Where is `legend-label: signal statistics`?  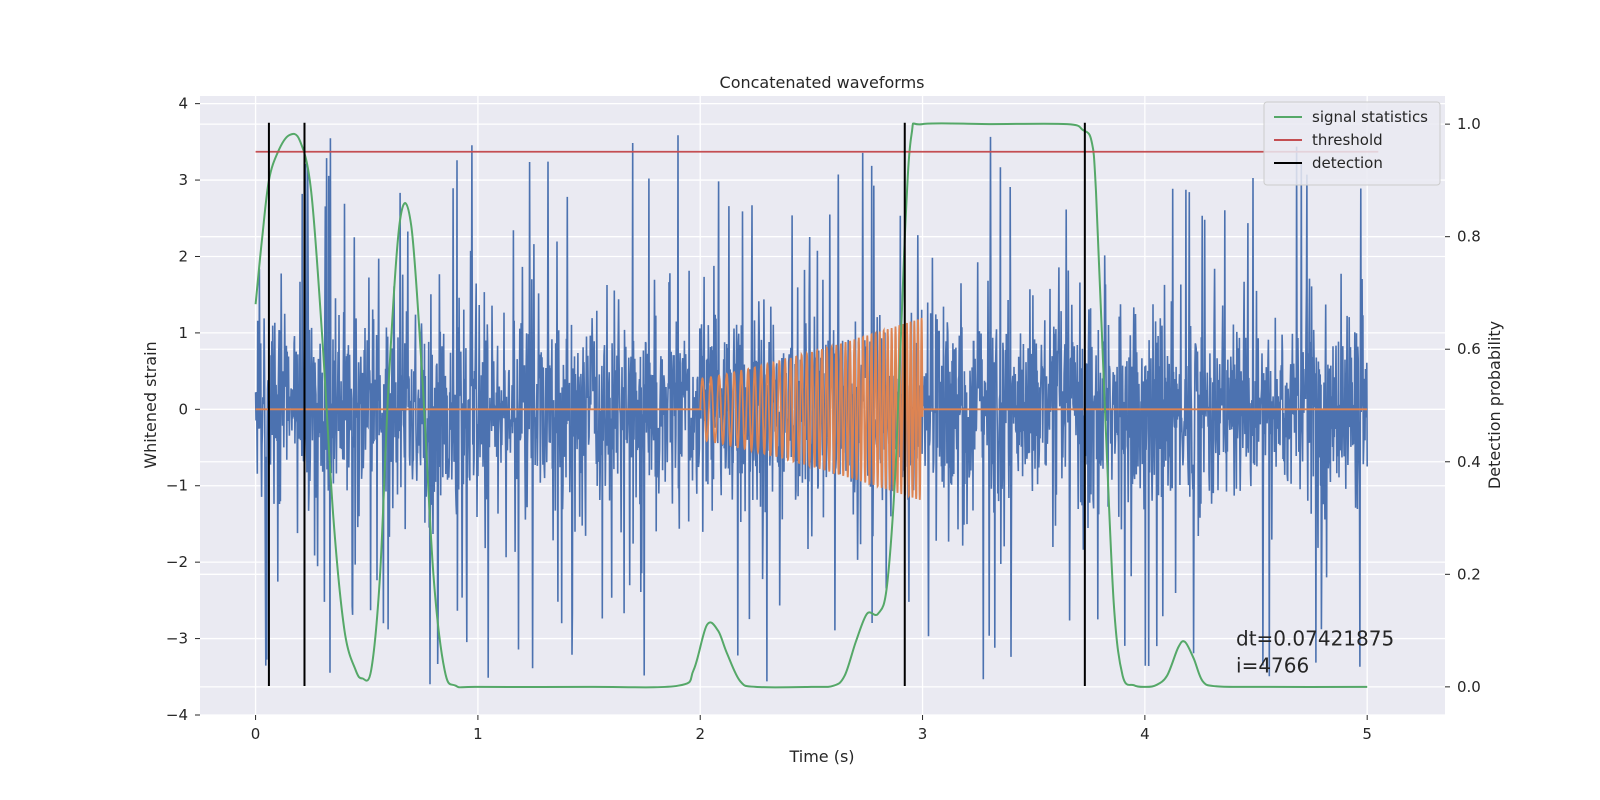 legend-label: signal statistics is located at coordinates (1370, 117).